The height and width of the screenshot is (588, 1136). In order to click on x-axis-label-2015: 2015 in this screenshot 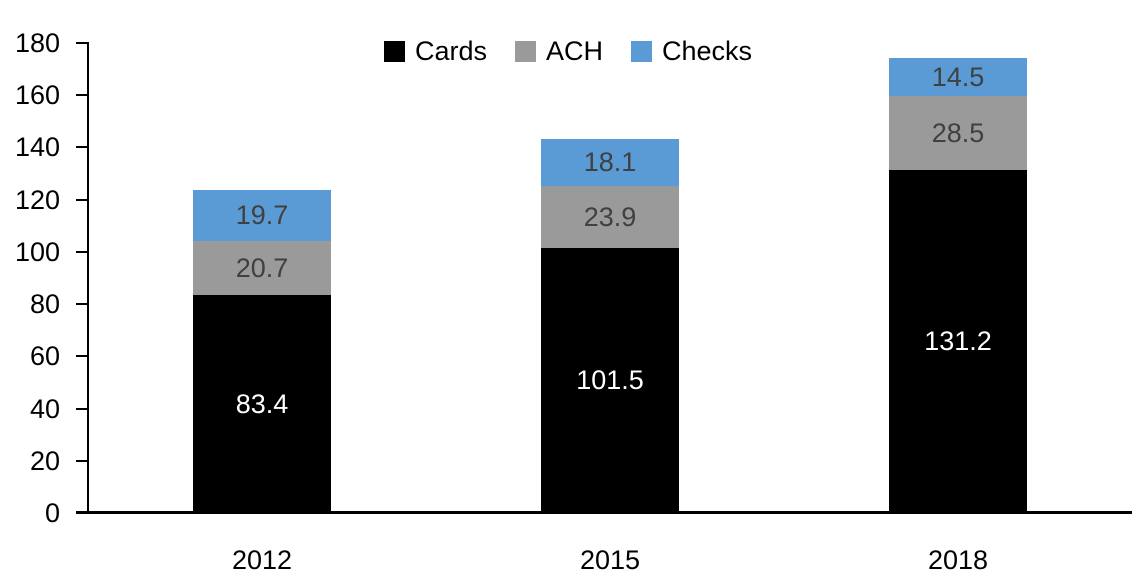, I will do `click(610, 560)`.